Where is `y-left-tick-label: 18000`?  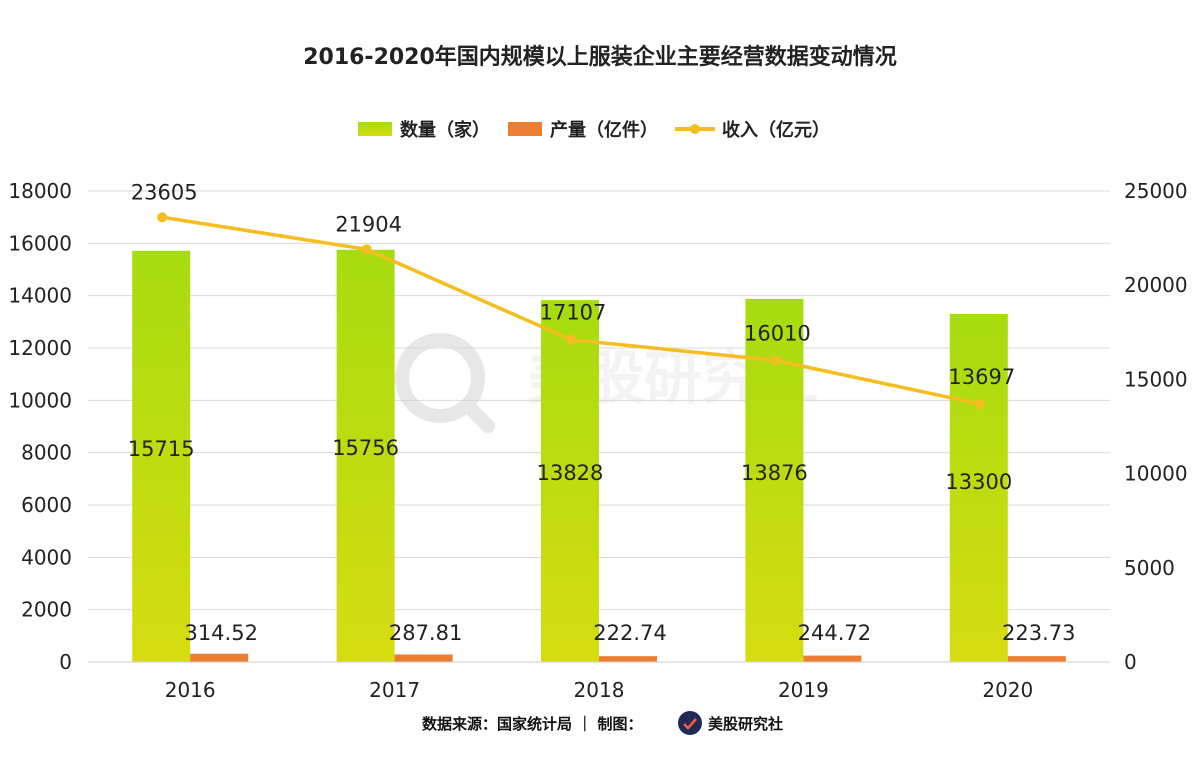
y-left-tick-label: 18000 is located at coordinates (40, 191).